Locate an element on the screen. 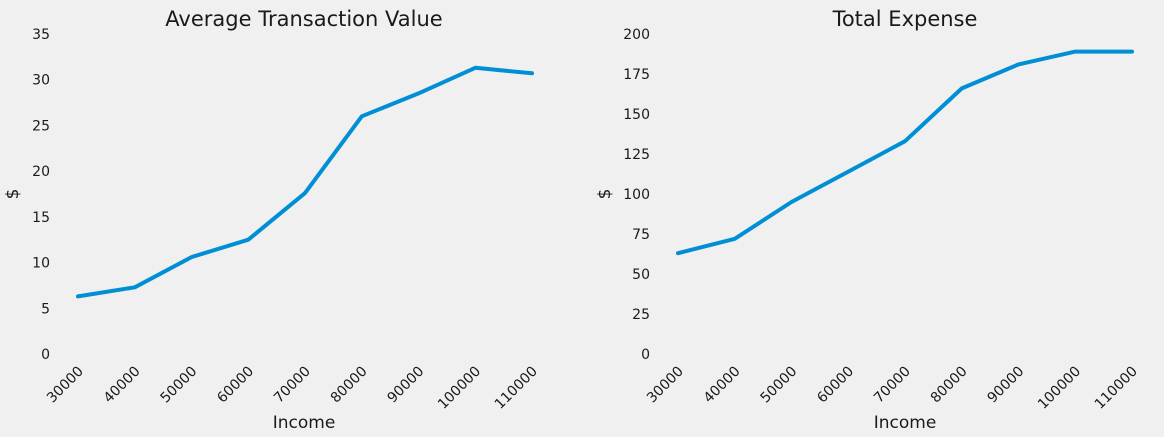  y-tick-label: 200 is located at coordinates (636, 35).